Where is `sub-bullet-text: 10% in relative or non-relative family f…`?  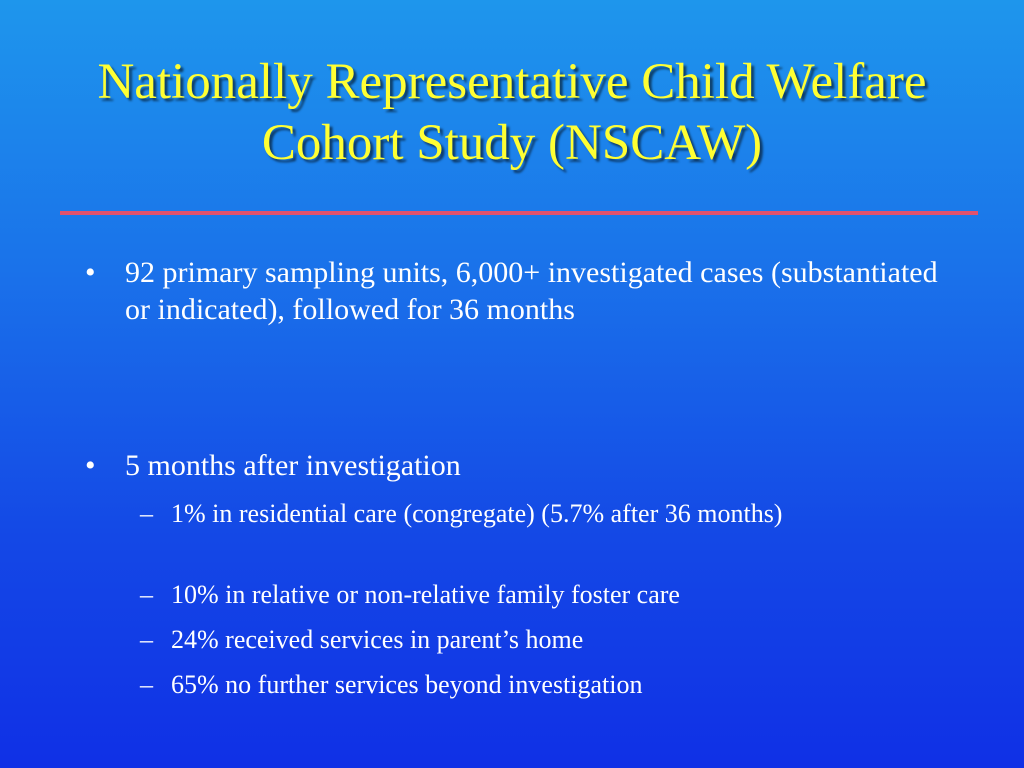 sub-bullet-text: 10% in relative or non-relative family f… is located at coordinates (425, 594).